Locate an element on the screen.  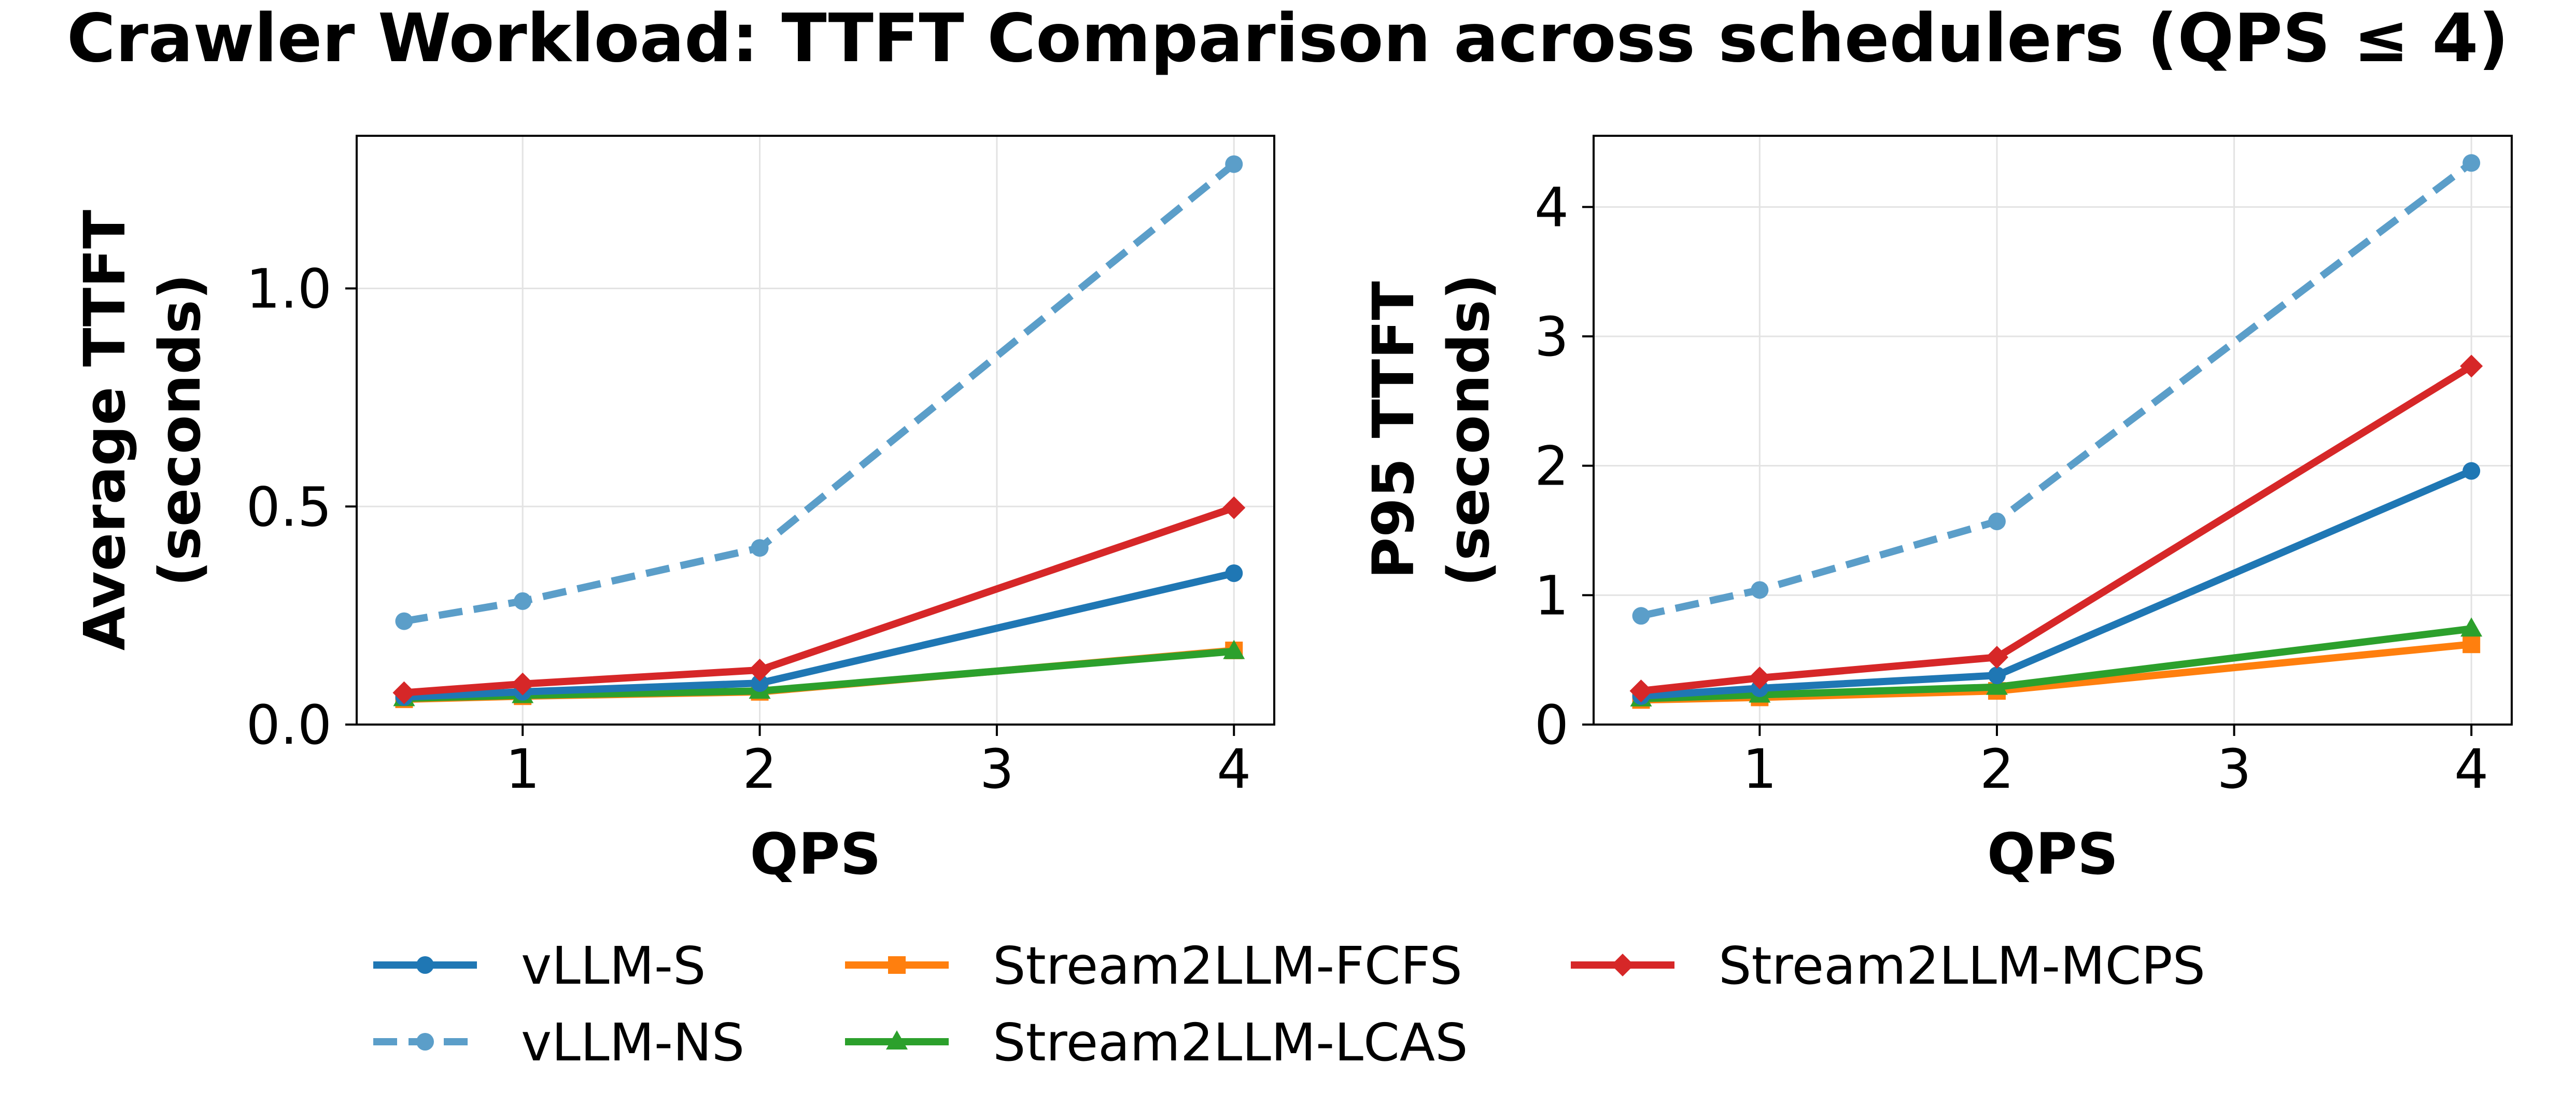
y-tick-label: 4 is located at coordinates (1552, 208).